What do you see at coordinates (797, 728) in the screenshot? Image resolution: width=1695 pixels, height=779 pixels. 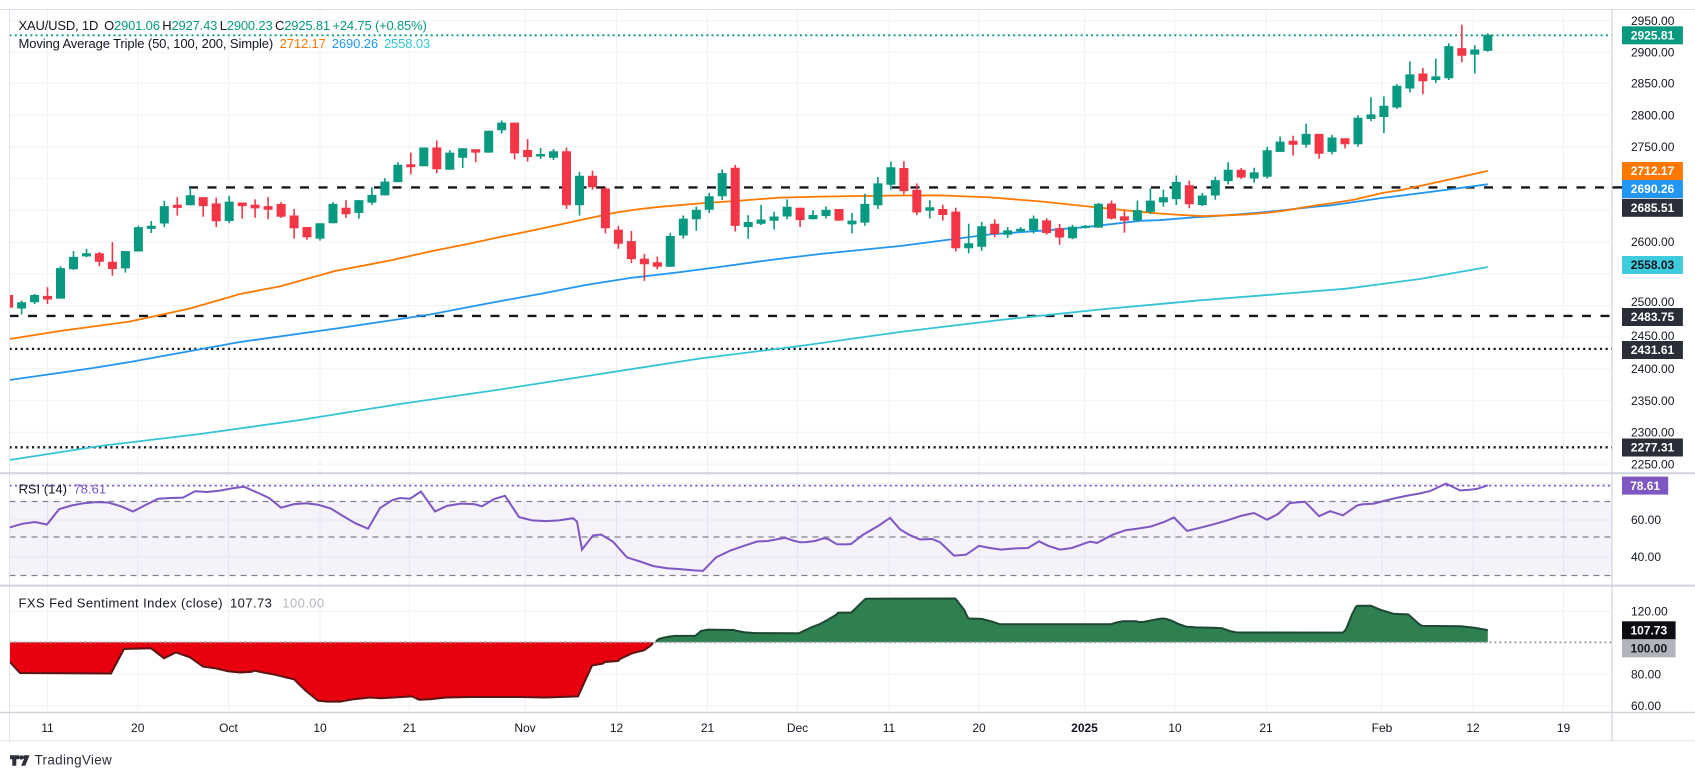 I see `svg-text: Dec` at bounding box center [797, 728].